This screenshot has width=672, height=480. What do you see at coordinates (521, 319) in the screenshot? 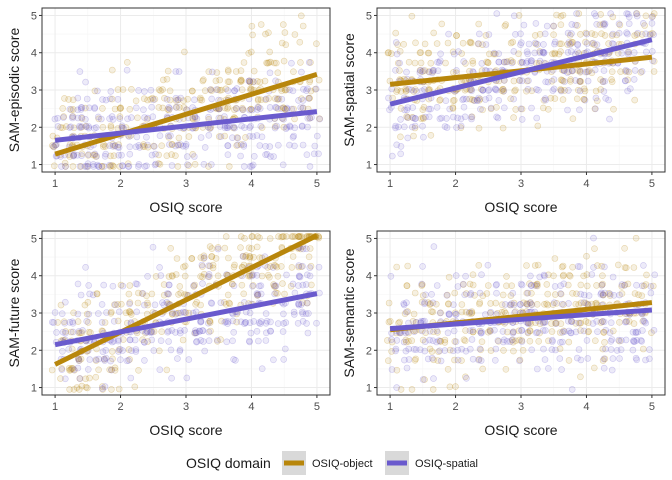
I see `trend-line-spatial` at bounding box center [521, 319].